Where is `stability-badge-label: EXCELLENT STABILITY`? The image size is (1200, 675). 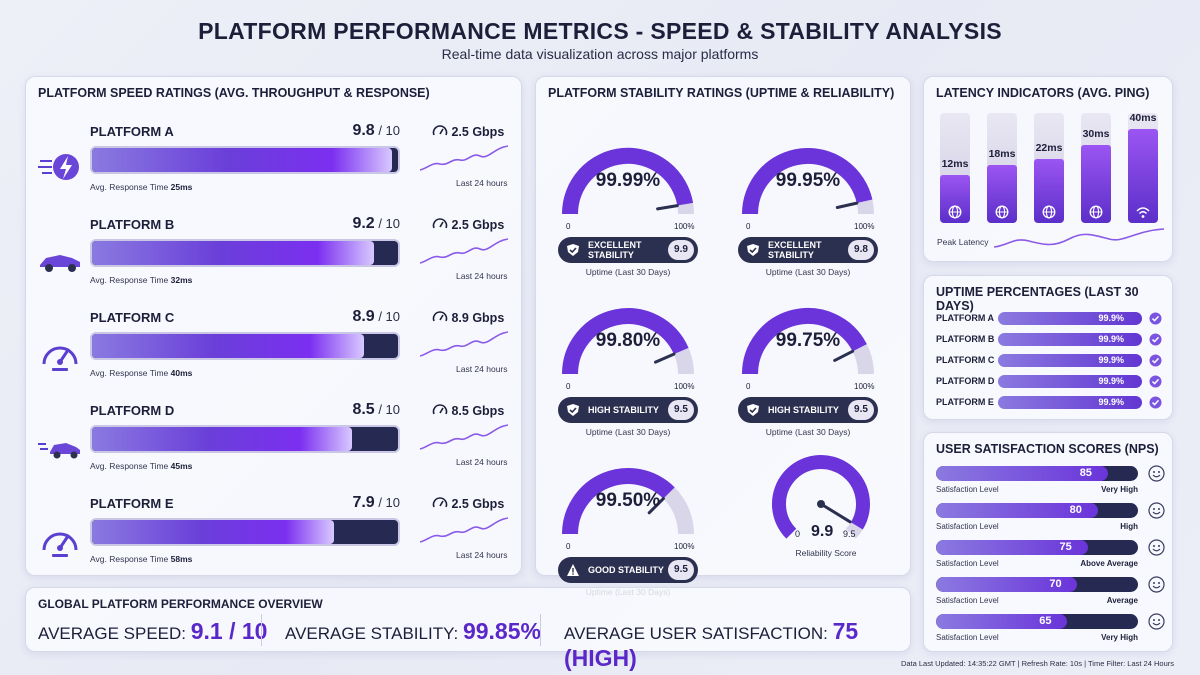
stability-badge-label: EXCELLENT STABILITY is located at coordinates (795, 250).